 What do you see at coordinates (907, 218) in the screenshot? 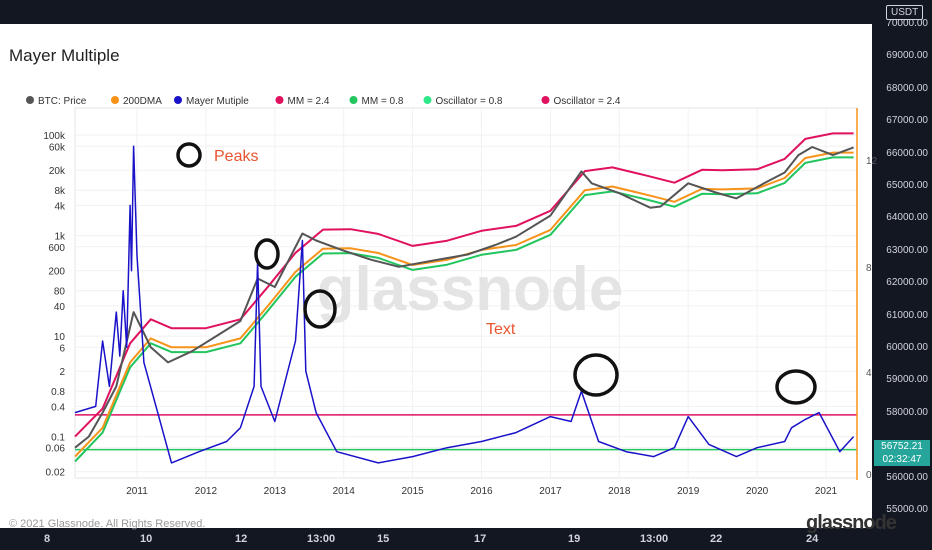
I see `price-axis-label: 64000.00` at bounding box center [907, 218].